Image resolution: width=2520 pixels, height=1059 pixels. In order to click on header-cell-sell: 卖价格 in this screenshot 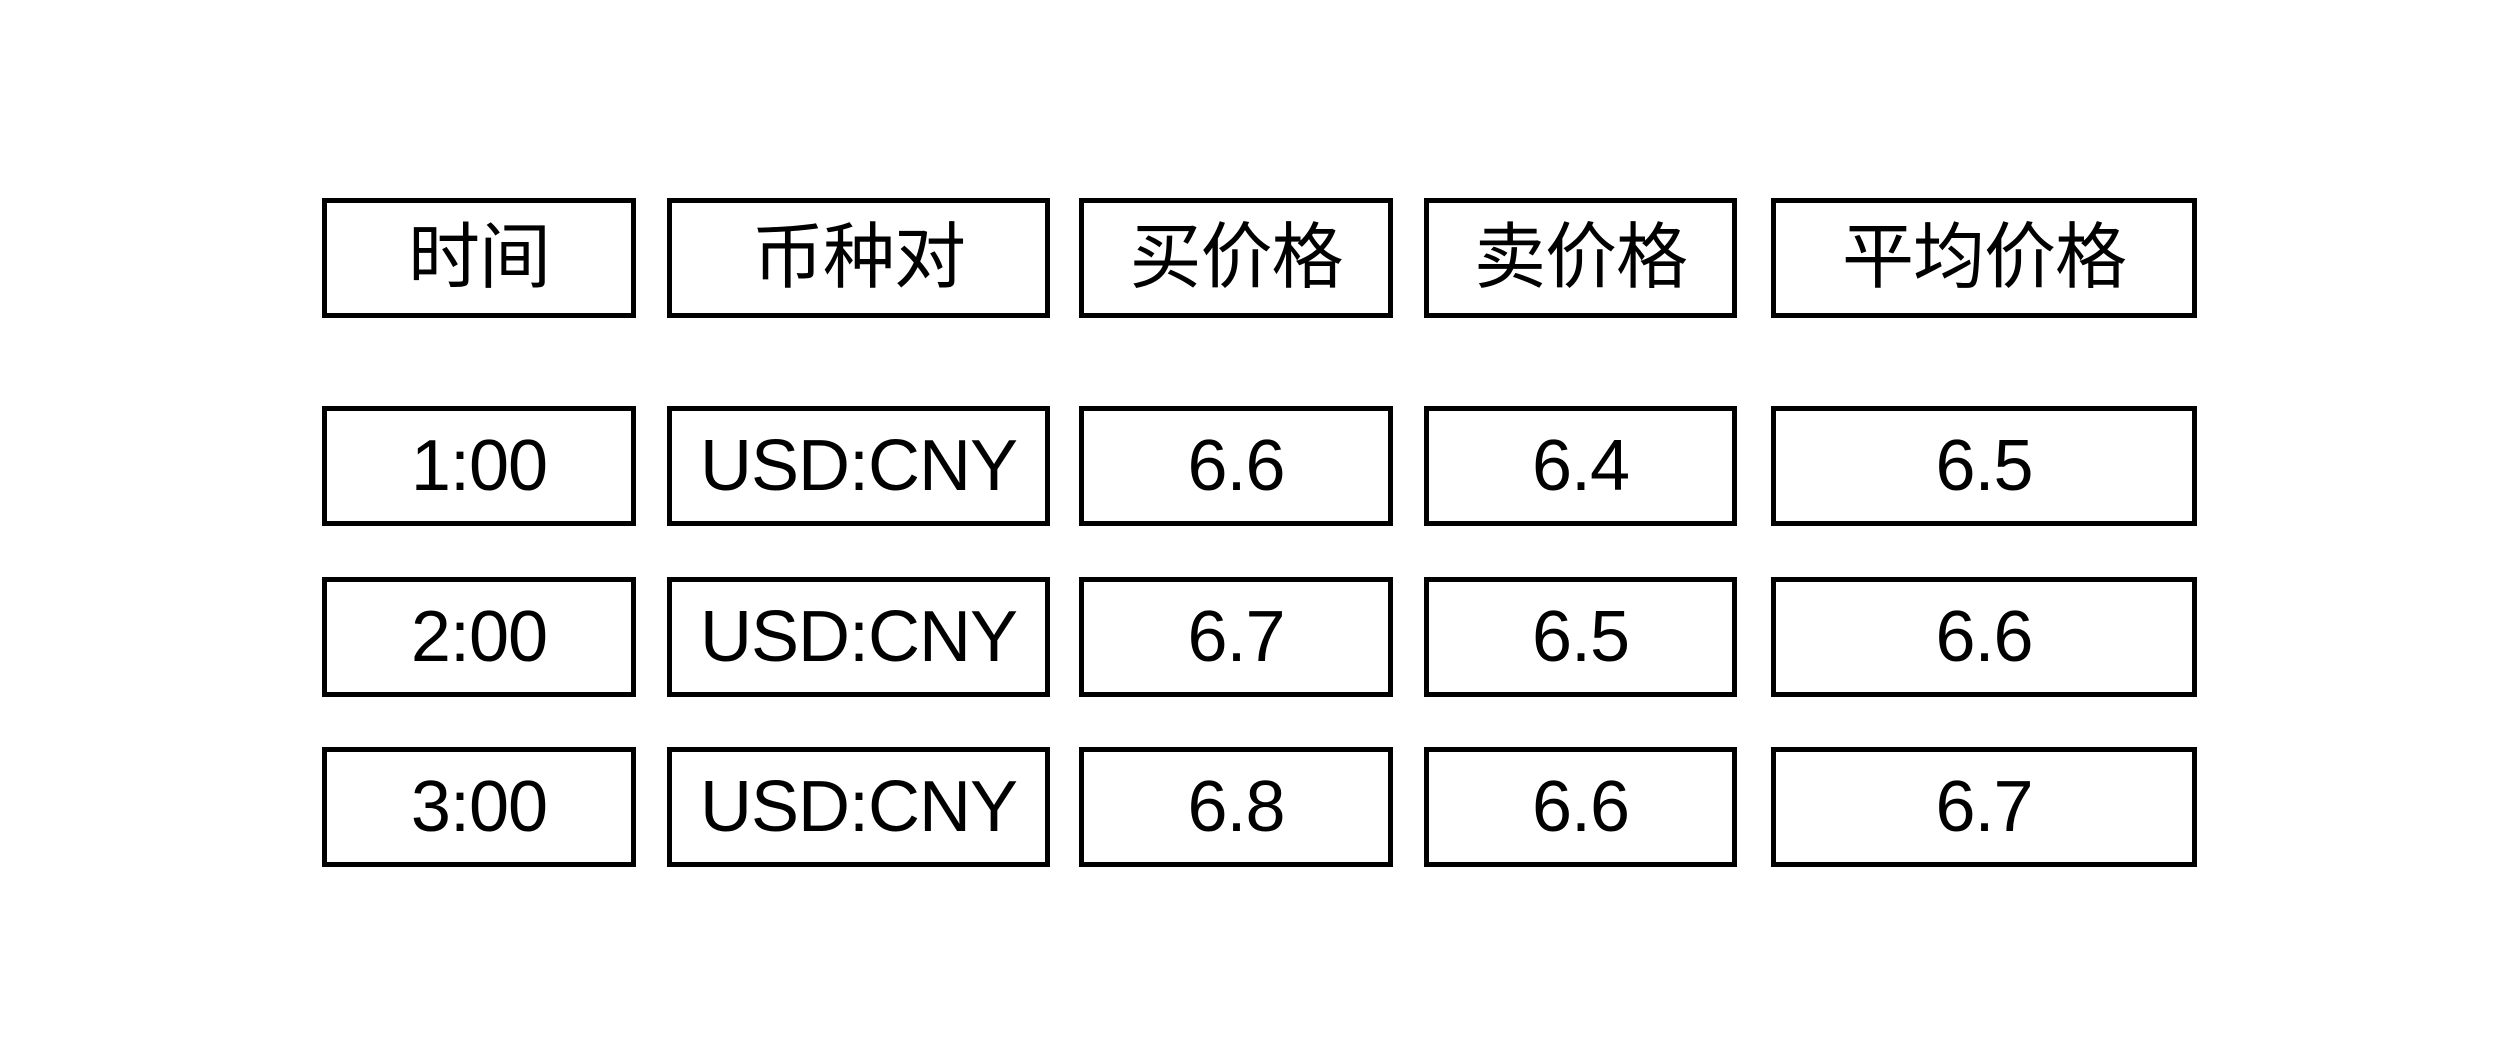, I will do `click(1580, 258)`.